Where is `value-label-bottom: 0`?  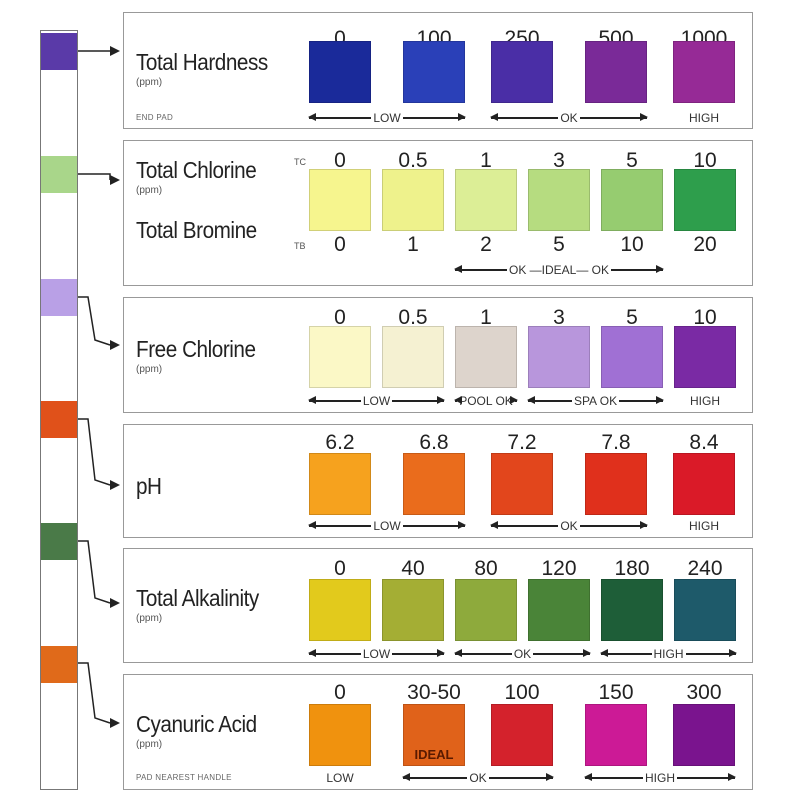
value-label-bottom: 0 is located at coordinates (340, 244).